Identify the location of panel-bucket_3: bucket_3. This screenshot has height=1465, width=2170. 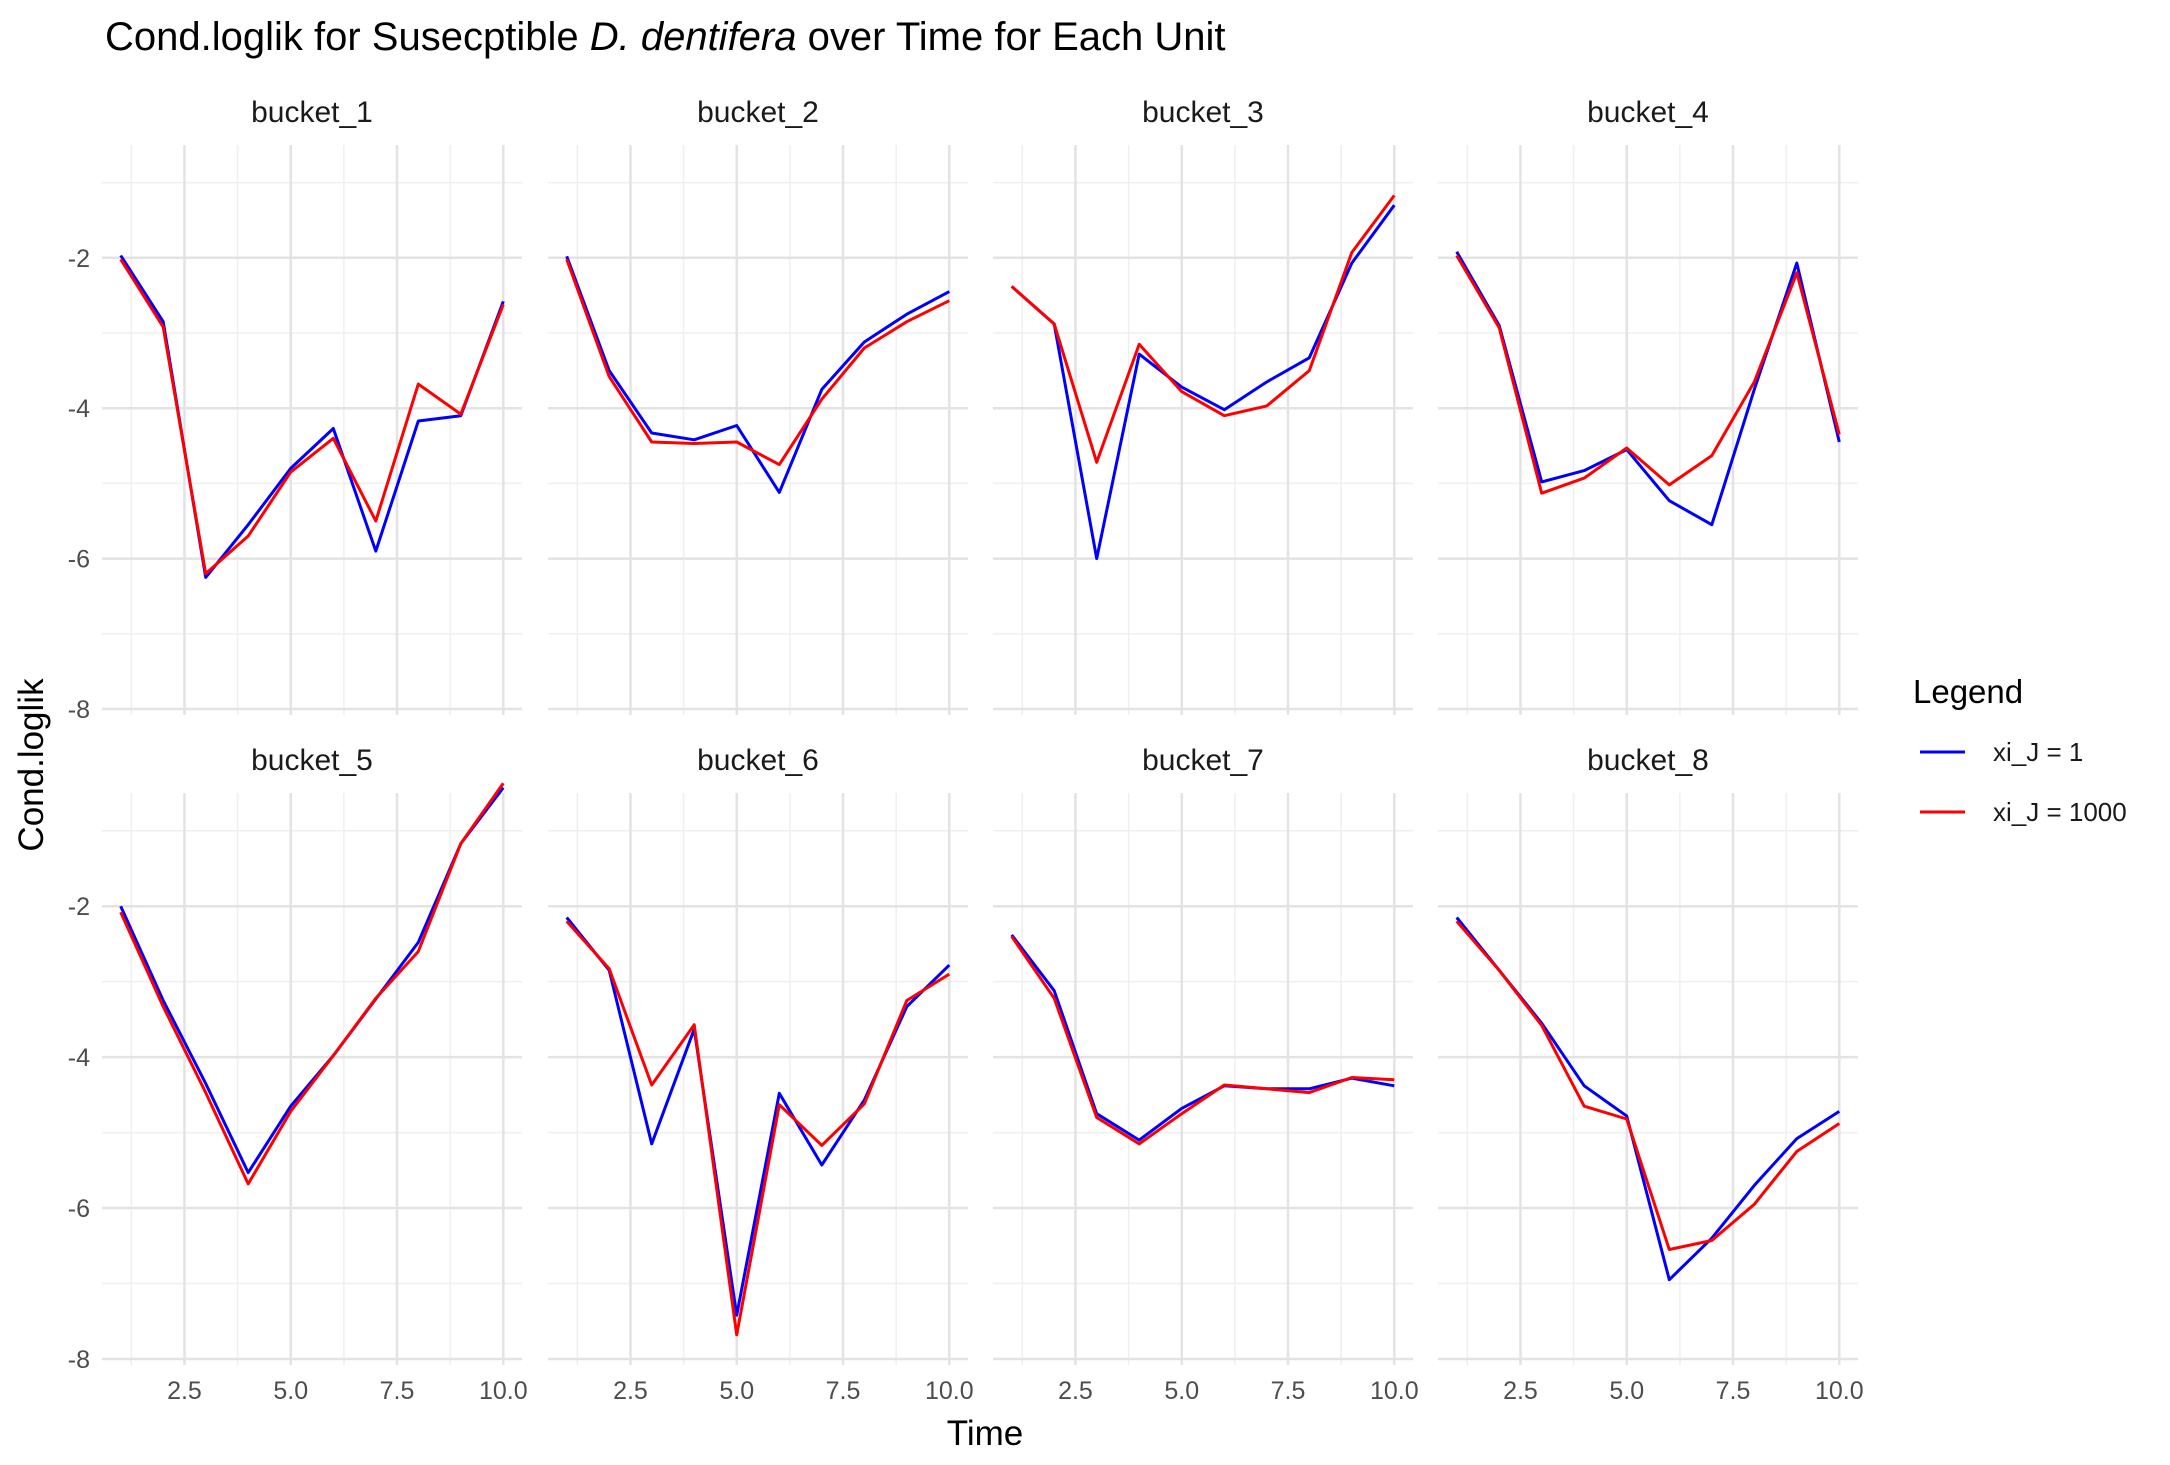
(1203, 405).